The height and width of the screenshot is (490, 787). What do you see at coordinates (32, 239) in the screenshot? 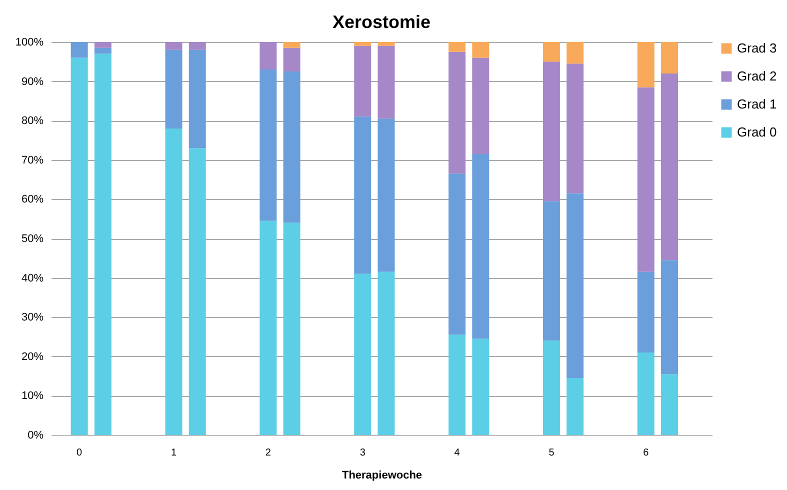
I see `y-tick-label: 50%` at bounding box center [32, 239].